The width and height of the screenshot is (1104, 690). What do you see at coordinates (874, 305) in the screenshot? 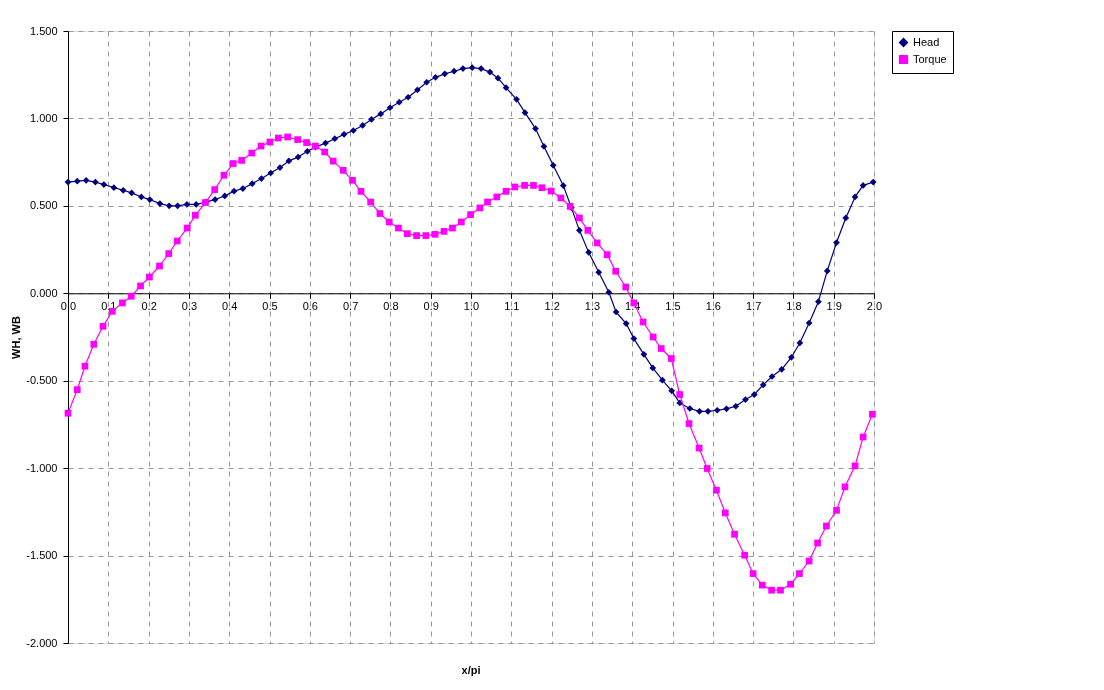
I see `x-tick-label: 2.0` at bounding box center [874, 305].